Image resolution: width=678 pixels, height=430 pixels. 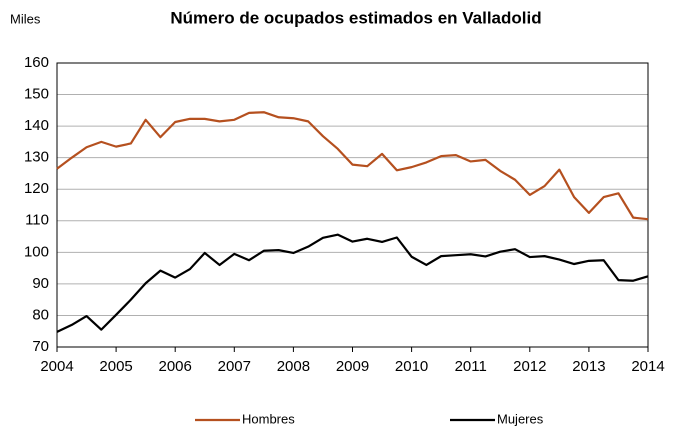 I want to click on y-tick-label: 160, so click(x=36, y=62).